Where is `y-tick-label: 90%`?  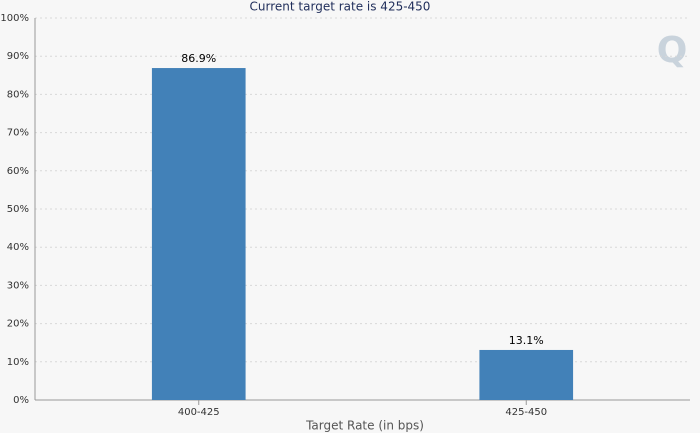
y-tick-label: 90% is located at coordinates (18, 56).